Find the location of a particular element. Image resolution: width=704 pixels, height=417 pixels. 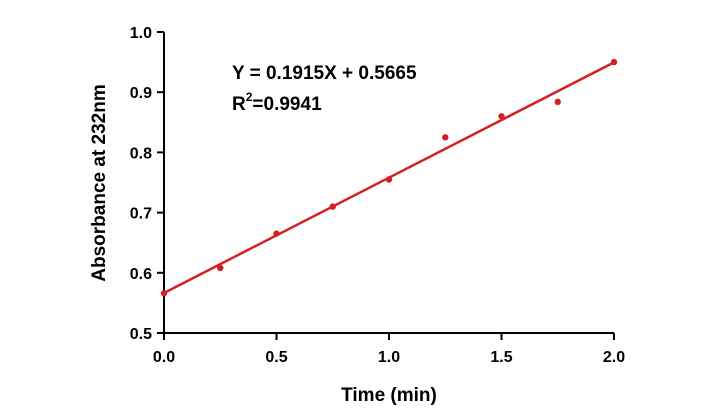

fit-equation: Y = 0.1915X + 0.5665 is located at coordinates (324, 73).